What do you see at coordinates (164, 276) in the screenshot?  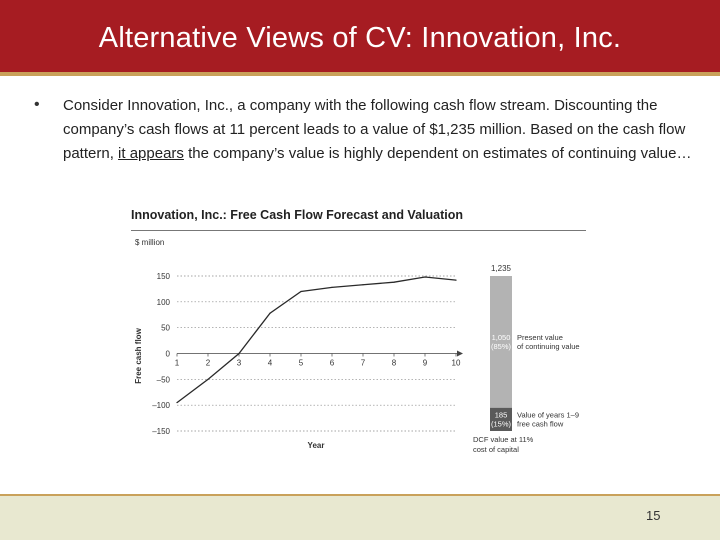 I see `y-tick-label: 150` at bounding box center [164, 276].